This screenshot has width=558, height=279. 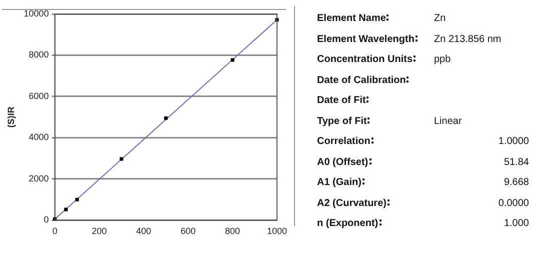 What do you see at coordinates (99, 231) in the screenshot?
I see `x-tick-label: 200` at bounding box center [99, 231].